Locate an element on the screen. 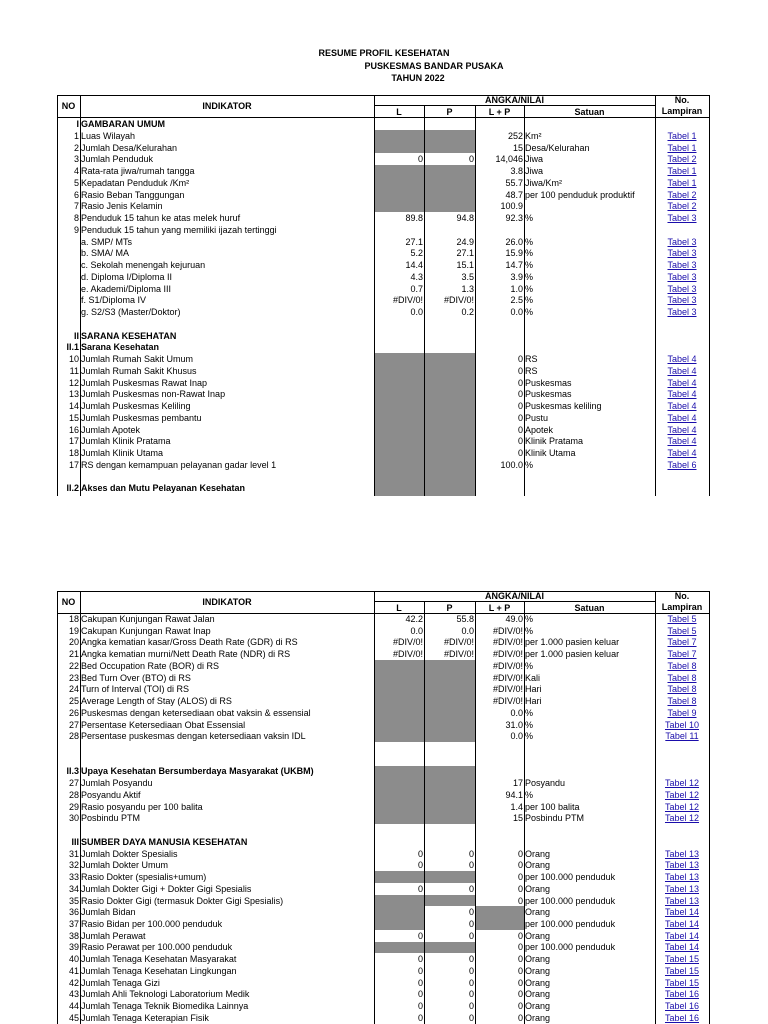 The width and height of the screenshot is (768, 1024). value-cell: 1.0 is located at coordinates (516, 288).